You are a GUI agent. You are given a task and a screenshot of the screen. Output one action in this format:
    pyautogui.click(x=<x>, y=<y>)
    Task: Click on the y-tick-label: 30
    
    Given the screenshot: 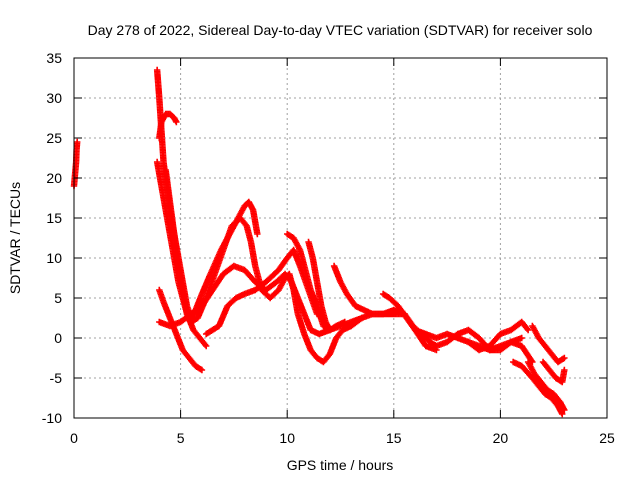 What is the action you would take?
    pyautogui.click(x=54, y=98)
    